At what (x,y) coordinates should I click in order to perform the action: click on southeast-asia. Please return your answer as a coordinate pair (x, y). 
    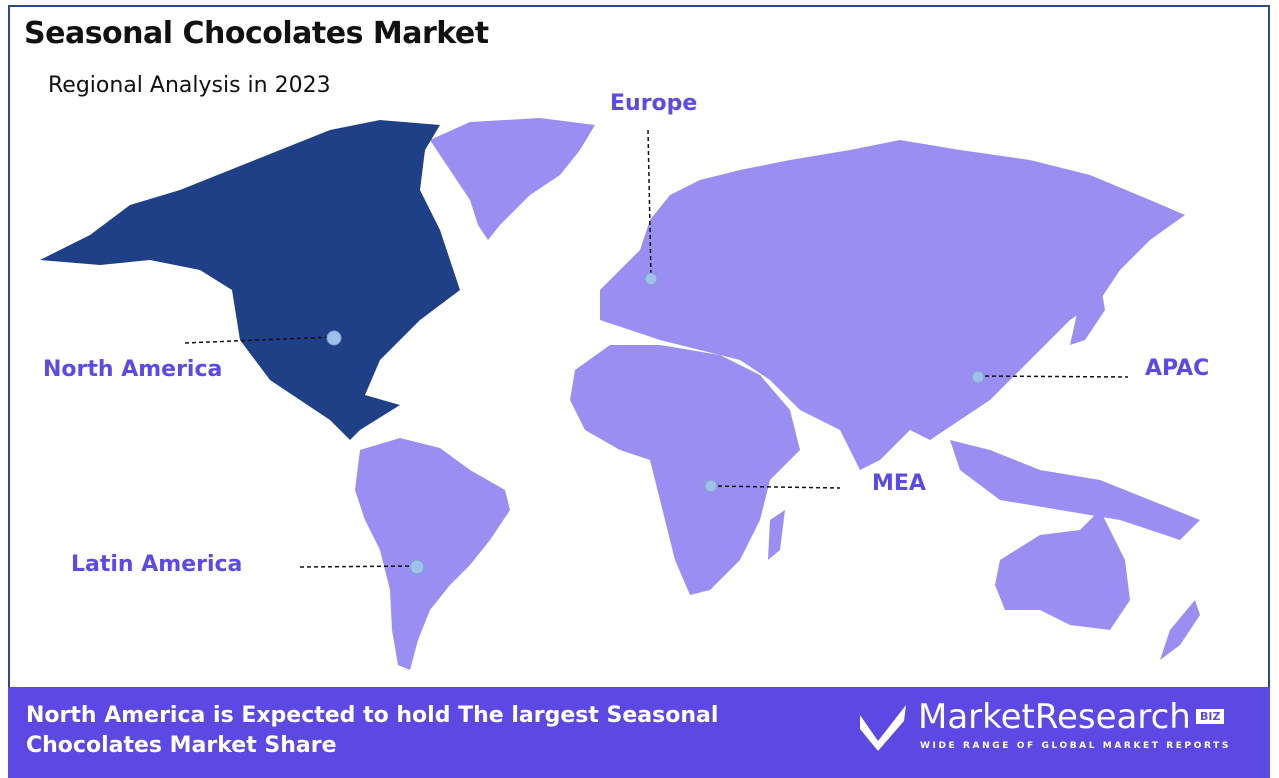
    Looking at the image, I should click on (1075, 490).